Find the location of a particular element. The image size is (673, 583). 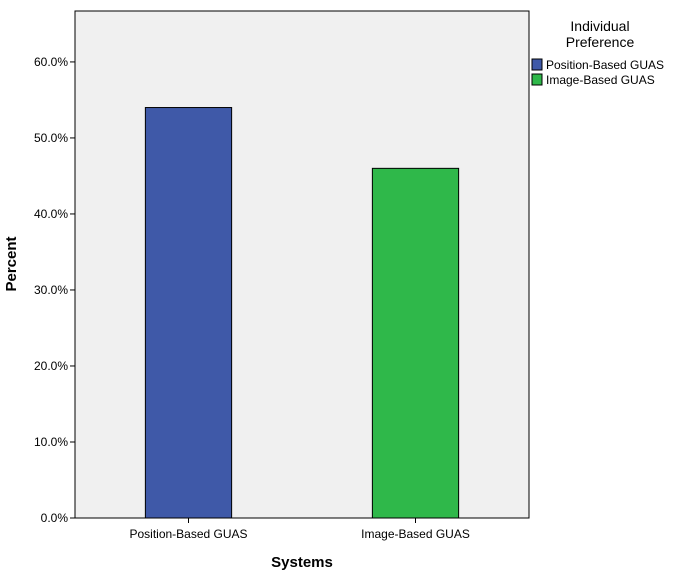

y-axis: 0.0% 10.0% 20.0% 30.0% 40.0% 50.0% 60.0% is located at coordinates (54, 290).